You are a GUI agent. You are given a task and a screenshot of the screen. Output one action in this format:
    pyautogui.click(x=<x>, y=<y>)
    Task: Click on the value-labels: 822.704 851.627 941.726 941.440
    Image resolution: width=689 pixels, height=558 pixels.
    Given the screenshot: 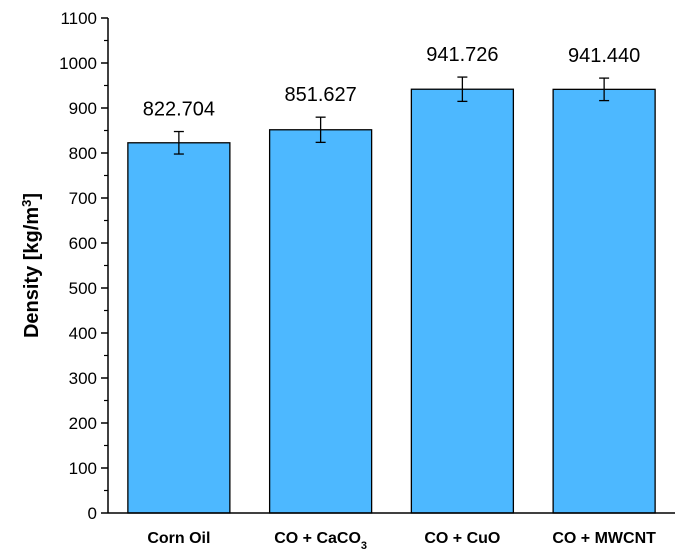 What is the action you would take?
    pyautogui.click(x=392, y=82)
    